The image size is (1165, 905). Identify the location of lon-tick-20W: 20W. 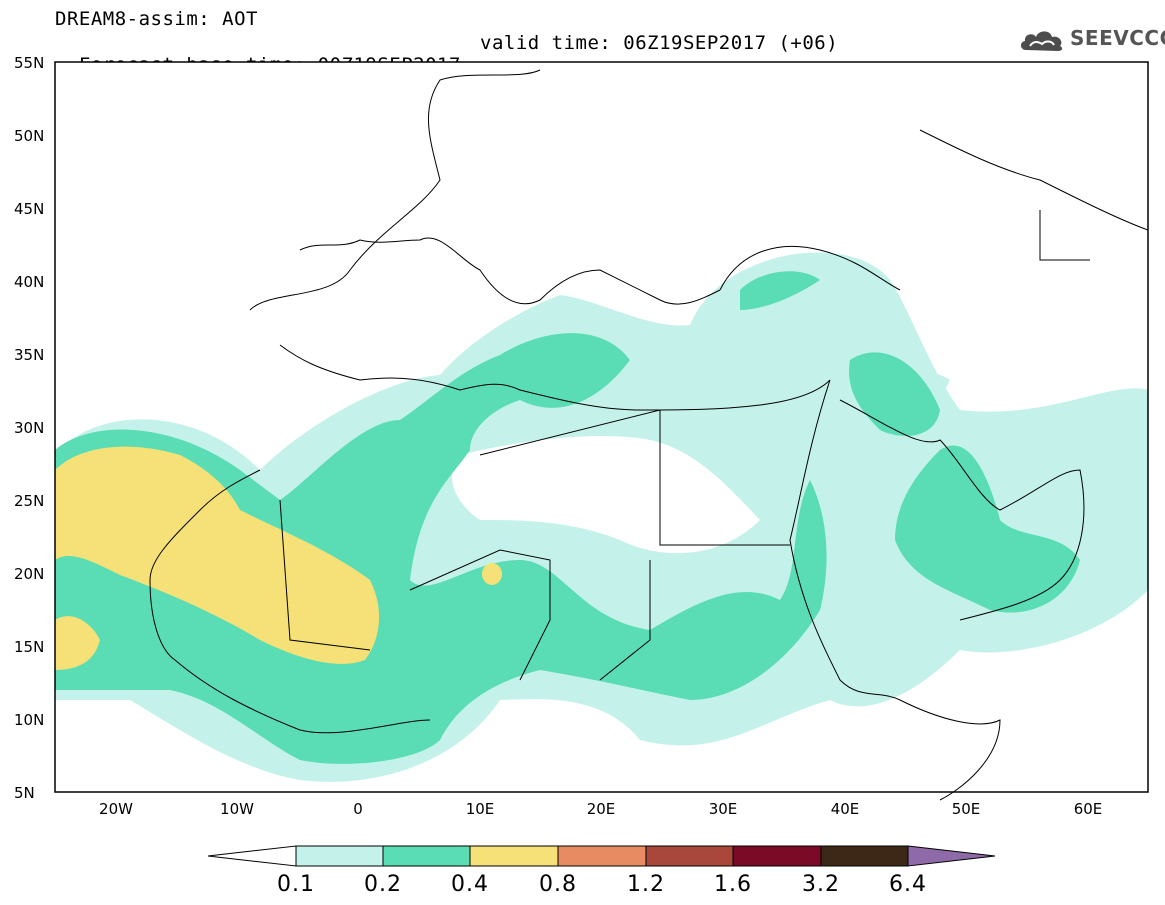
(116, 809).